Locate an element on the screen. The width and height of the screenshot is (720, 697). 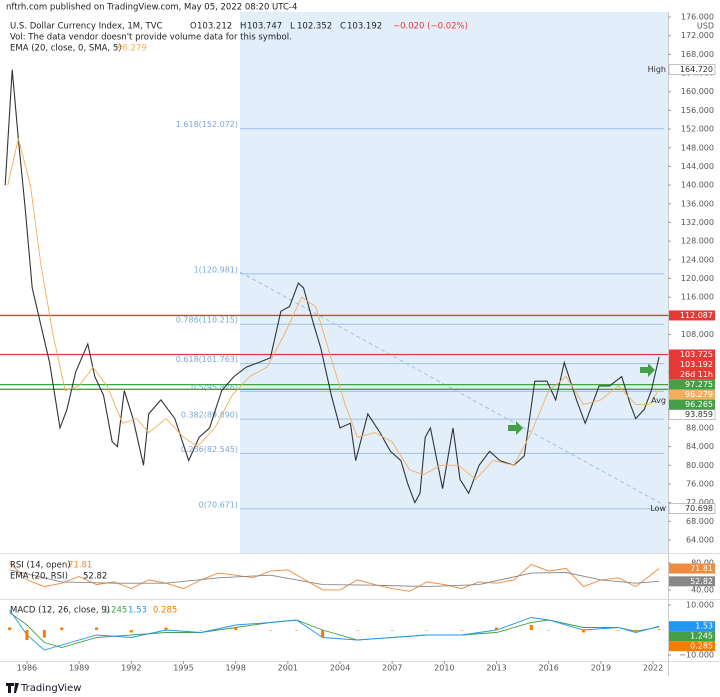
logo-icon is located at coordinates (12, 688).